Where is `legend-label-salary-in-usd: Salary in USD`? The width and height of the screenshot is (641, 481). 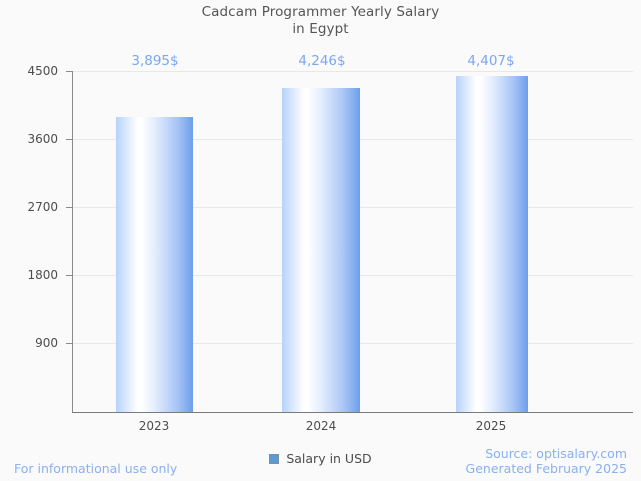
legend-label-salary-in-usd: Salary in USD is located at coordinates (329, 458).